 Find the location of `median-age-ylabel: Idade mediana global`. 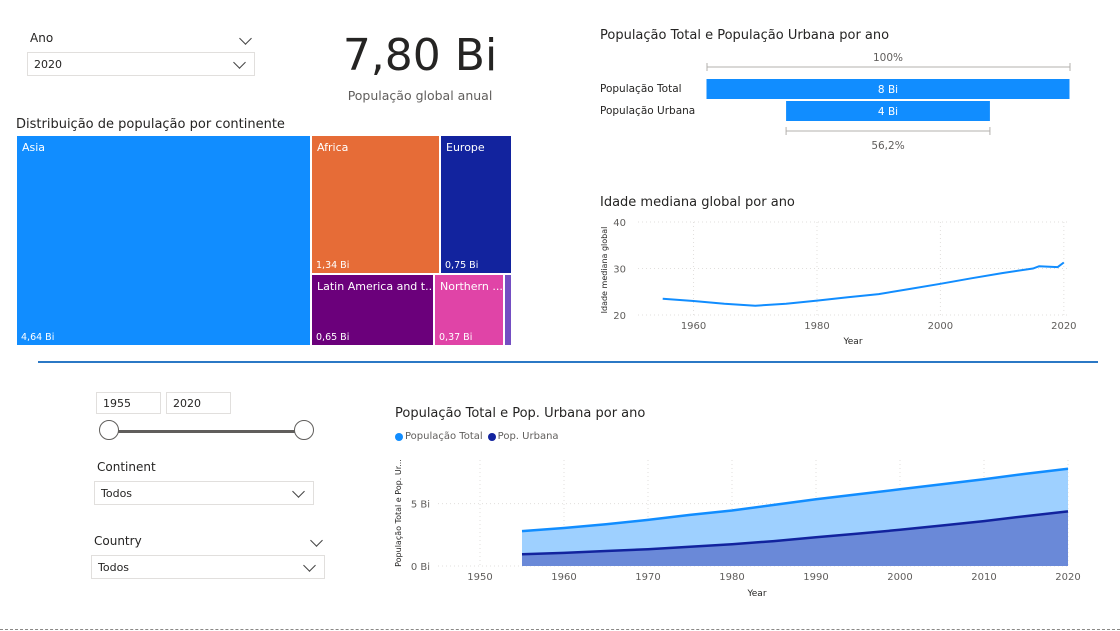

median-age-ylabel: Idade mediana global is located at coordinates (604, 270).